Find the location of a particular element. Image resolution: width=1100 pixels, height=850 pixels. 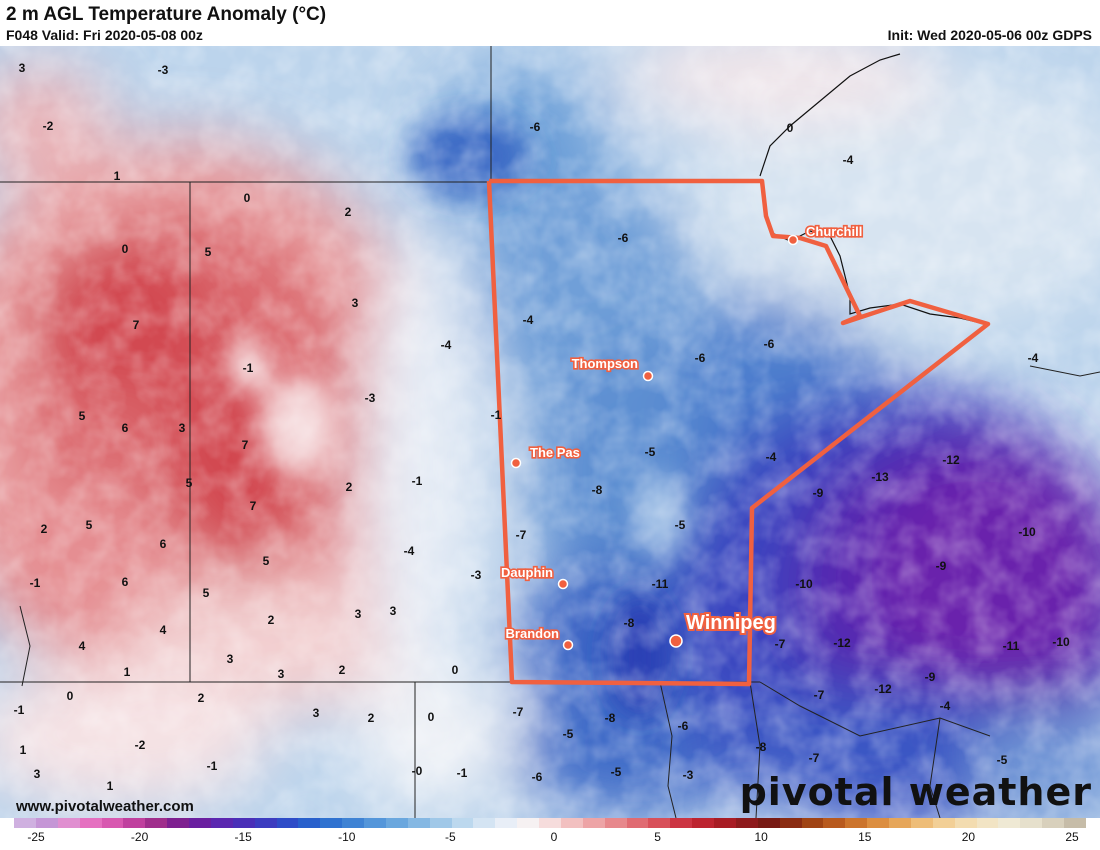

contour-label: -9 is located at coordinates (941, 566).